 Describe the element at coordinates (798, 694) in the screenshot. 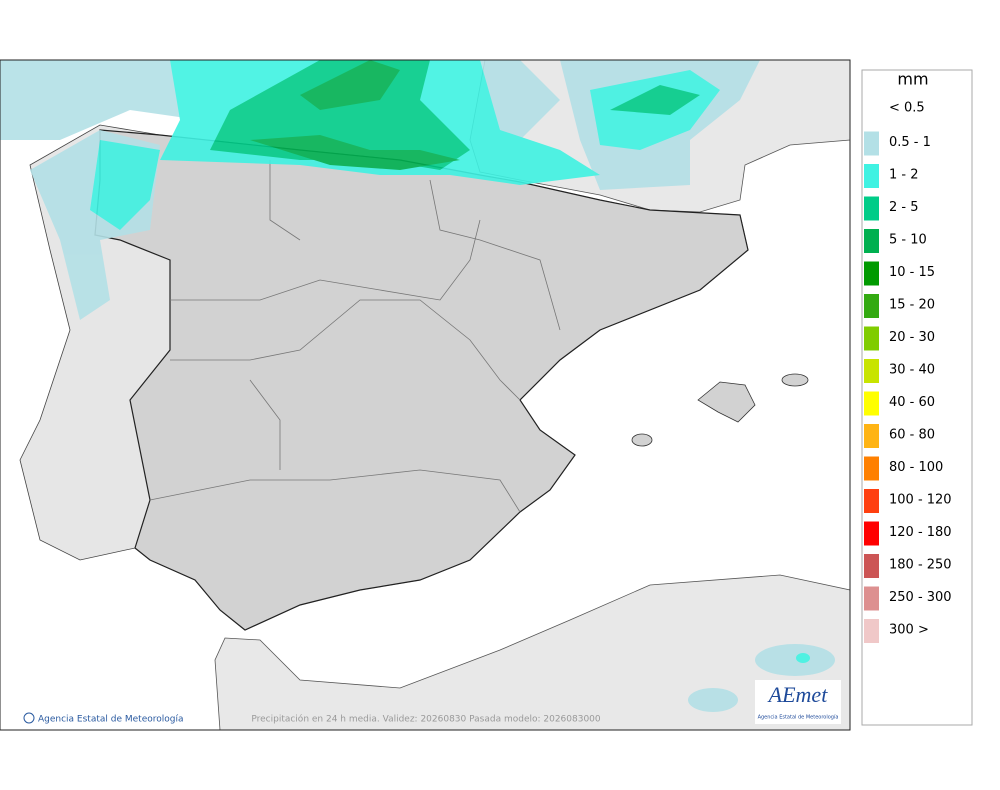

I see `logo-name: AEmet` at that location.